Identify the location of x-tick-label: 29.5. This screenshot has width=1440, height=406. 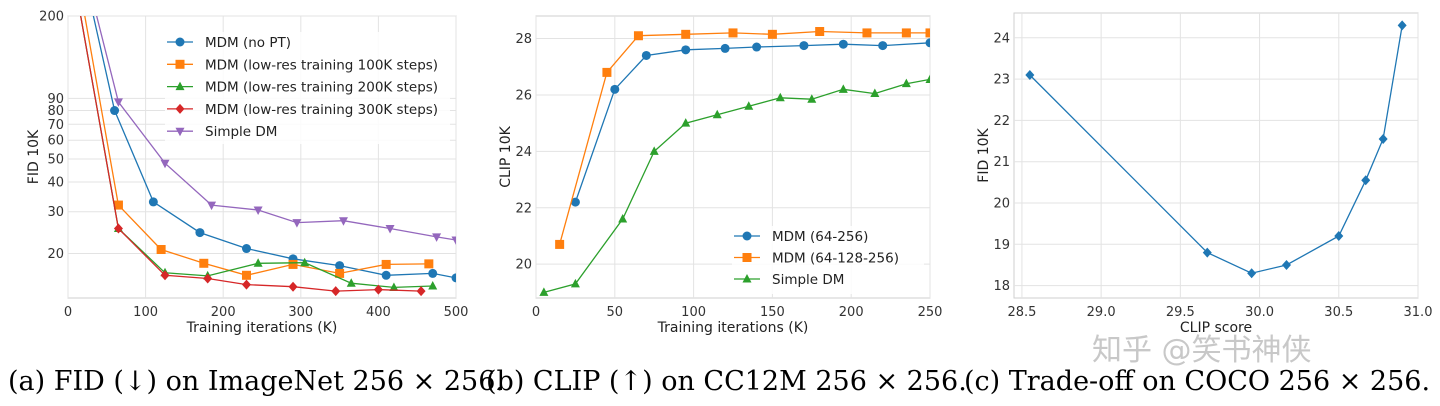
(1180, 312).